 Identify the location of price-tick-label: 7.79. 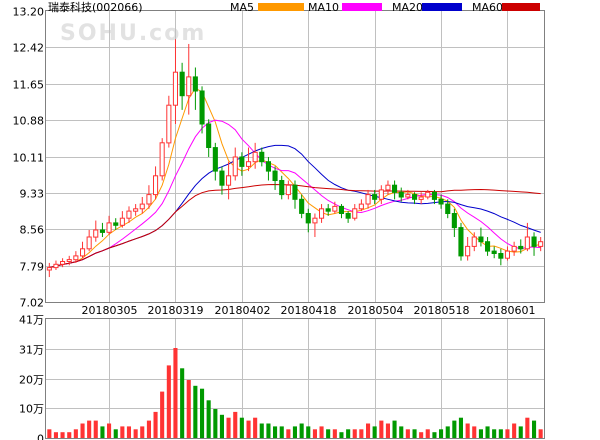
(32, 267).